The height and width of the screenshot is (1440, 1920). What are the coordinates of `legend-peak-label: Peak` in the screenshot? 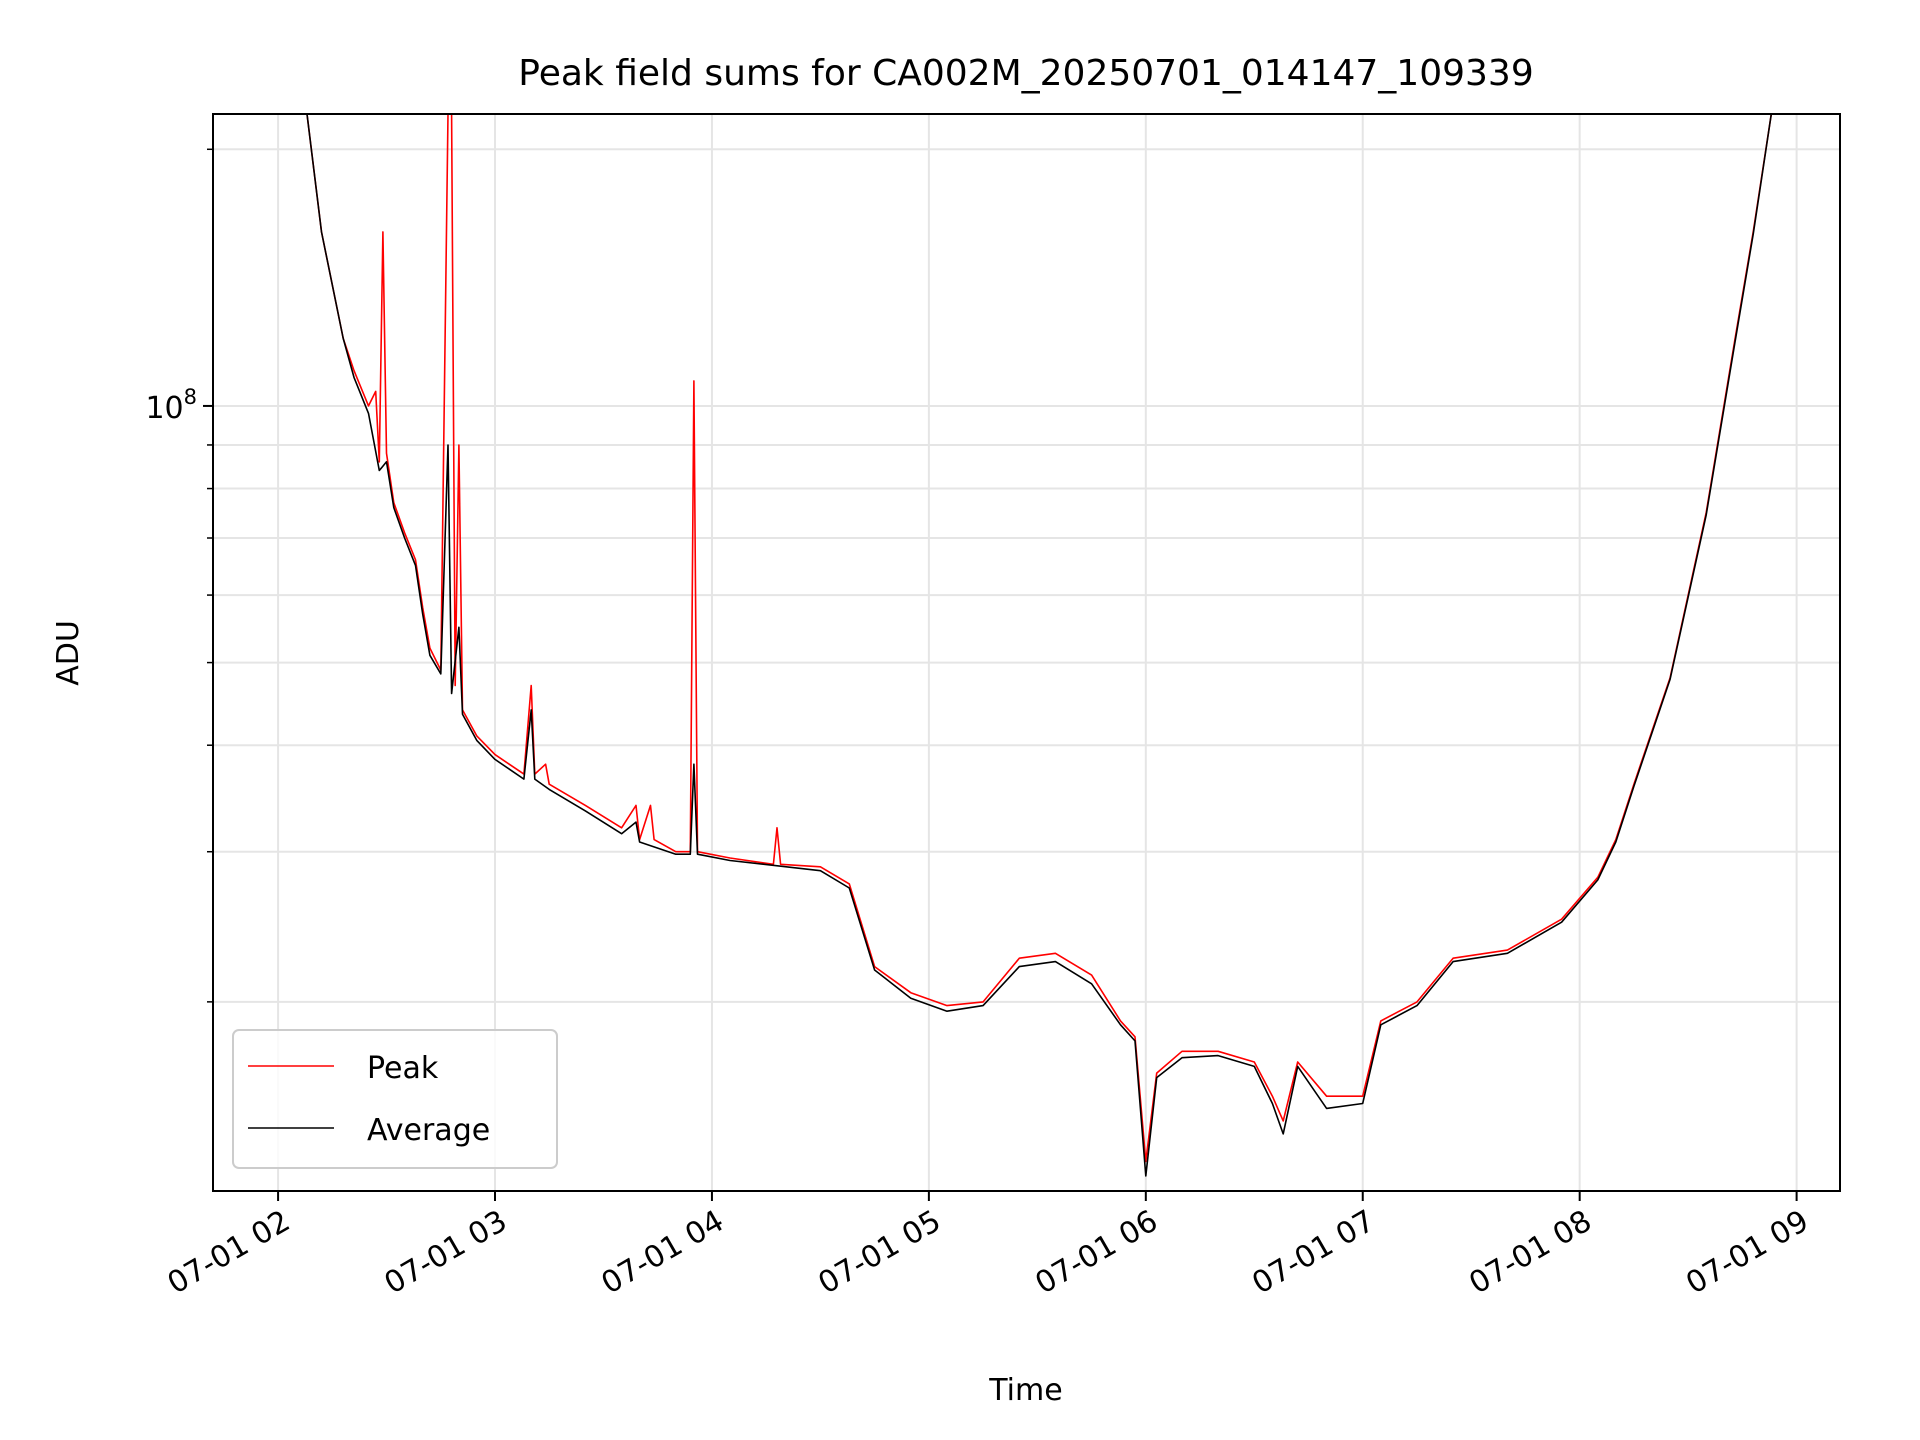 It's located at (403, 1068).